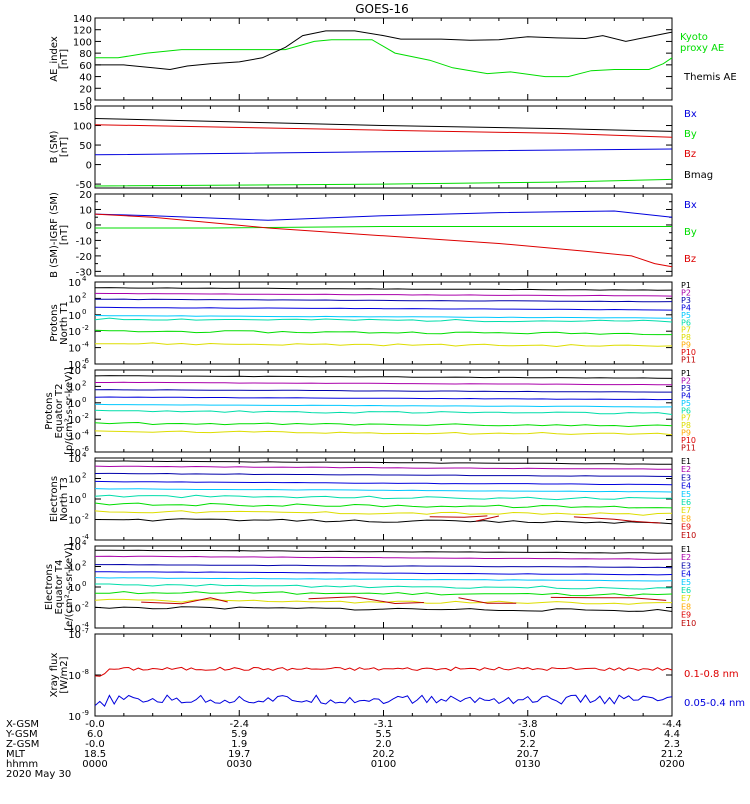 Image resolution: width=750 pixels, height=804 pixels. What do you see at coordinates (84, 295) in the screenshot?
I see `y-tick-exponent: 2` at bounding box center [84, 295].